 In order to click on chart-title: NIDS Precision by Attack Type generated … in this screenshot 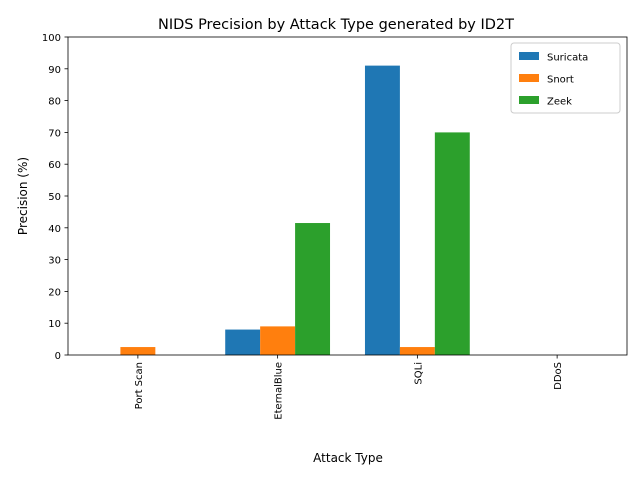, I will do `click(336, 25)`.